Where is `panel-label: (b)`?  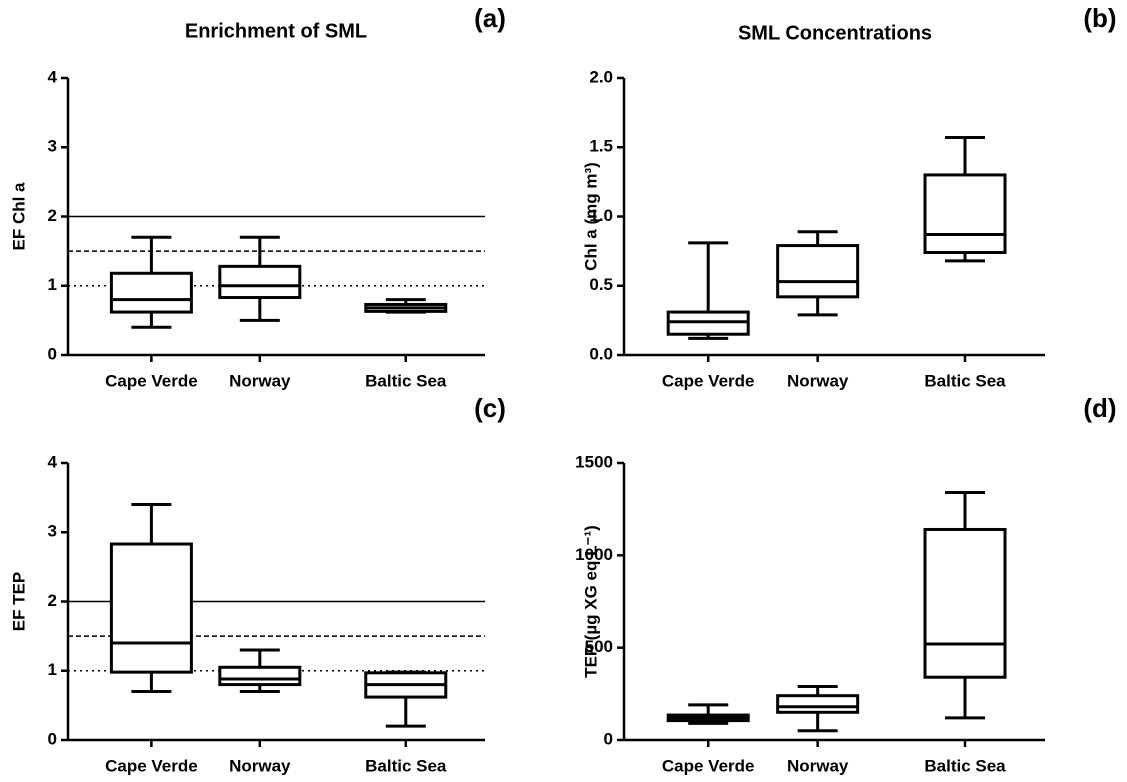
panel-label: (b) is located at coordinates (1099, 18).